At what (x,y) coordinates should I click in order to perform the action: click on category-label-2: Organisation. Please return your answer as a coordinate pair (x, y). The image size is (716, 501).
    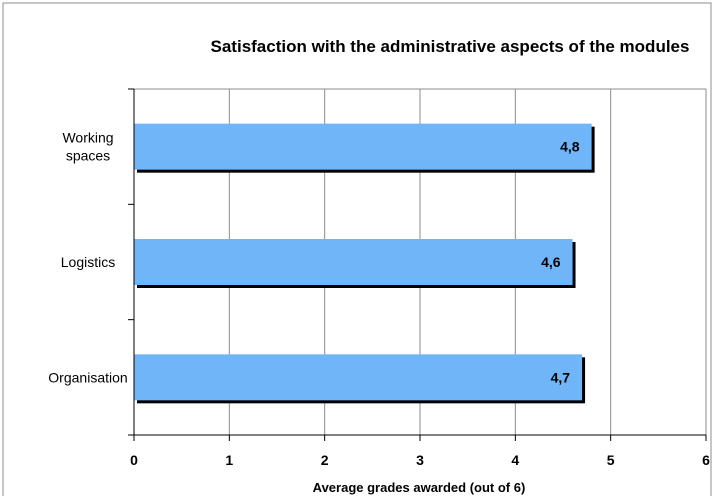
    Looking at the image, I should click on (87, 377).